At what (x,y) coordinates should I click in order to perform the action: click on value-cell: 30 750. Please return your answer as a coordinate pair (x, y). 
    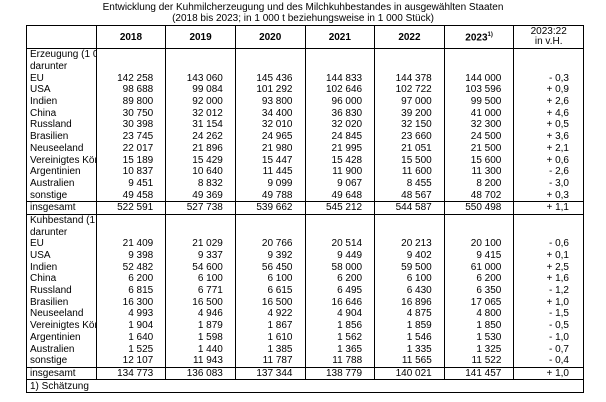
    Looking at the image, I should click on (131, 113).